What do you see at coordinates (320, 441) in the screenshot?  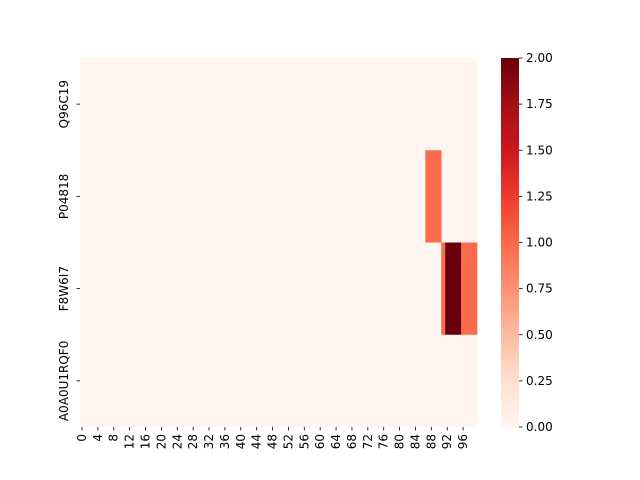 I see `x-tick-label: 60` at bounding box center [320, 441].